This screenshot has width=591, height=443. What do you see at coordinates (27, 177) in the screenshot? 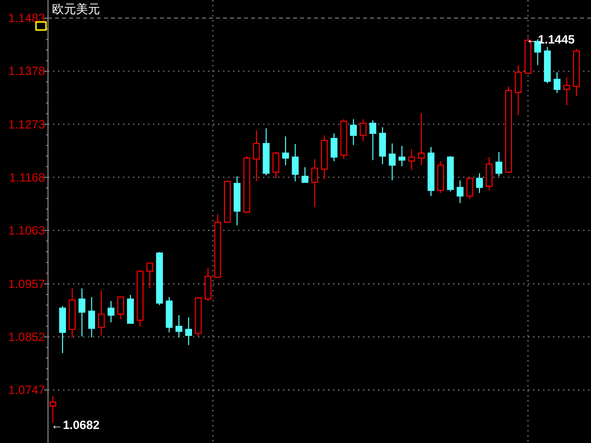
I see `y-tick-label: 1.1168` at bounding box center [27, 177].